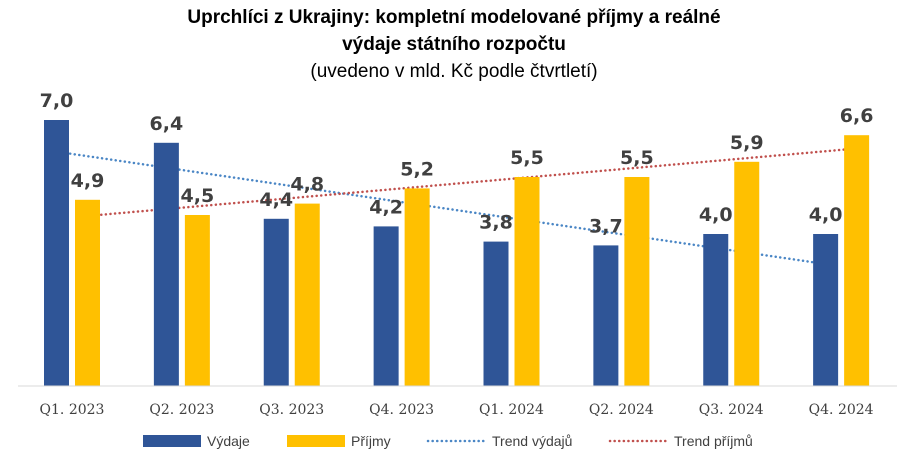 This screenshot has height=459, width=909. What do you see at coordinates (307, 185) in the screenshot?
I see `value-label-prijmy-2: 4,8` at bounding box center [307, 185].